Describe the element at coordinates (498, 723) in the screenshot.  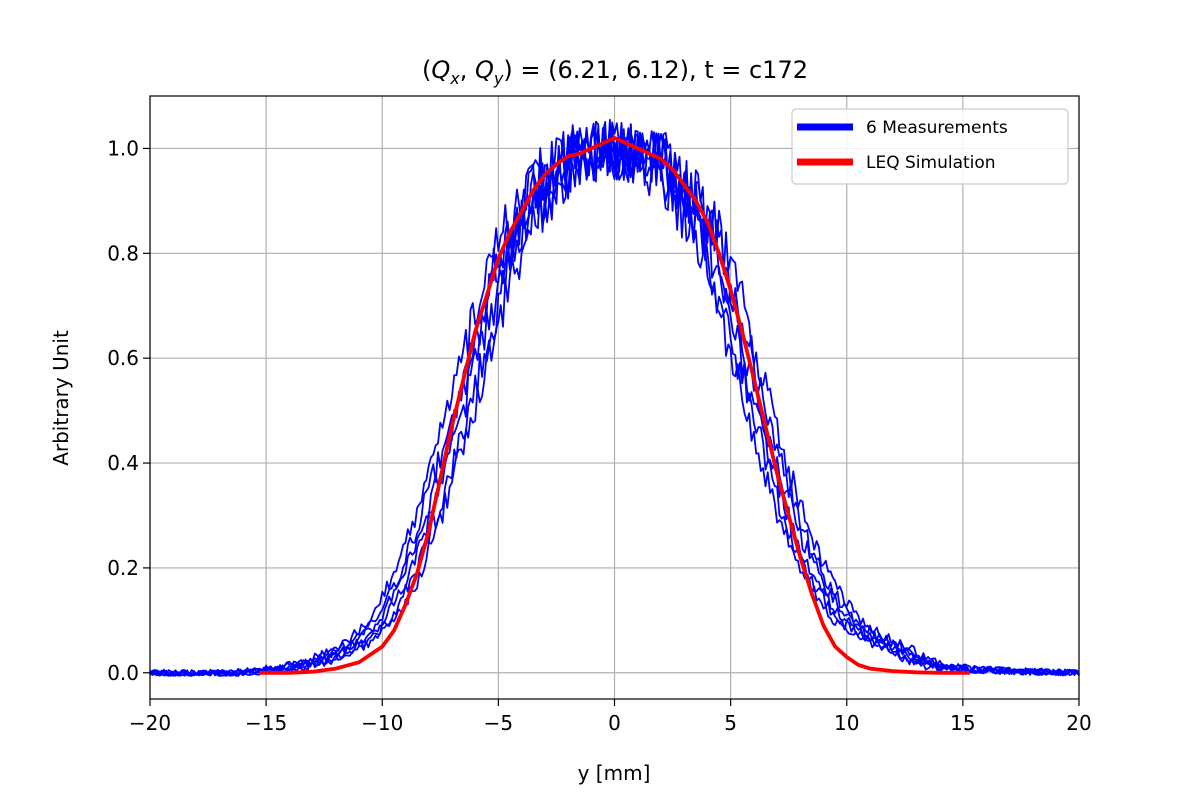
I see `x-tick-label: −5` at that location.